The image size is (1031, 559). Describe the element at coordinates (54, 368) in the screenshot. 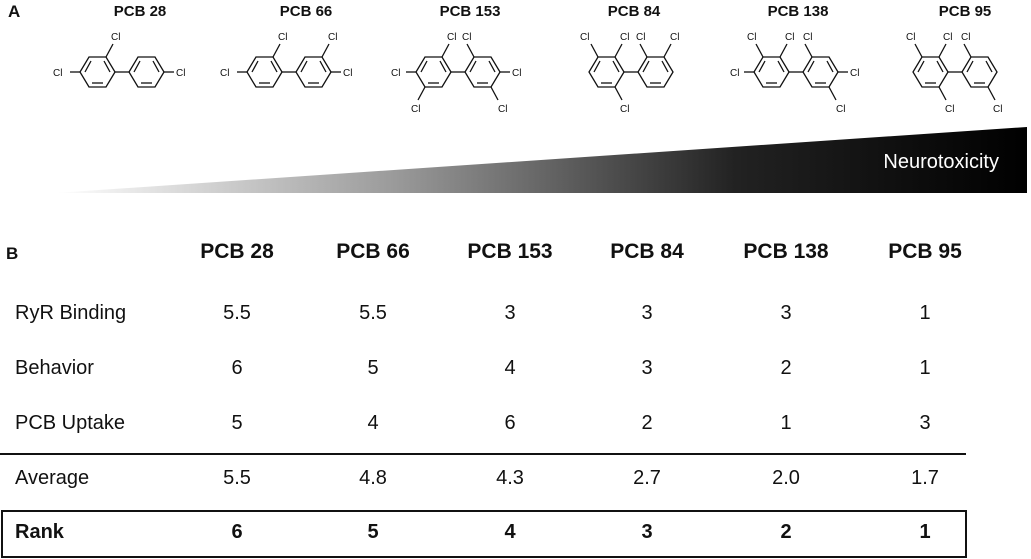

I see `row-label: Behavior` at that location.